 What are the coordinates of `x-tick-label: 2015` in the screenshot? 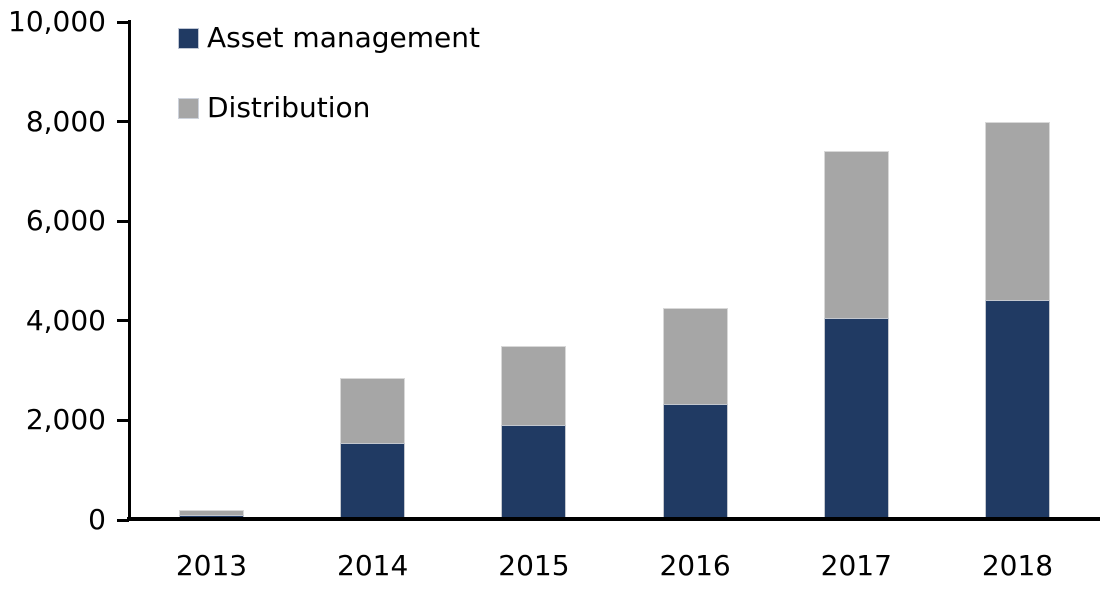 It's located at (534, 565).